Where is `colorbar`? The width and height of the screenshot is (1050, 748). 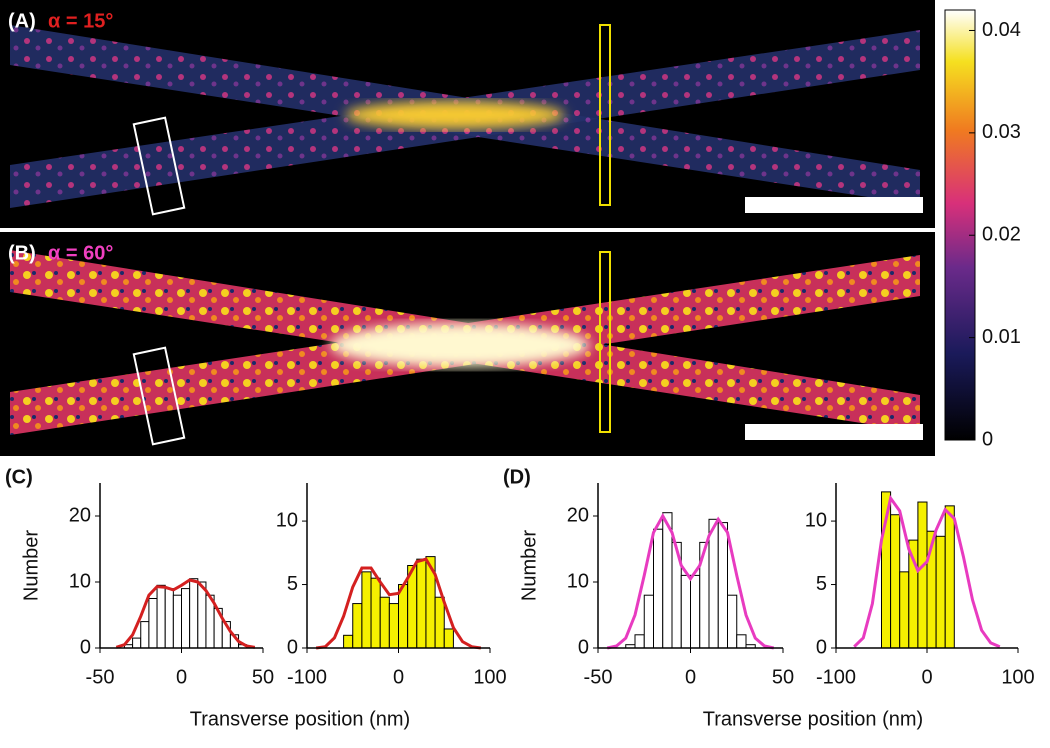 colorbar is located at coordinates (960, 225).